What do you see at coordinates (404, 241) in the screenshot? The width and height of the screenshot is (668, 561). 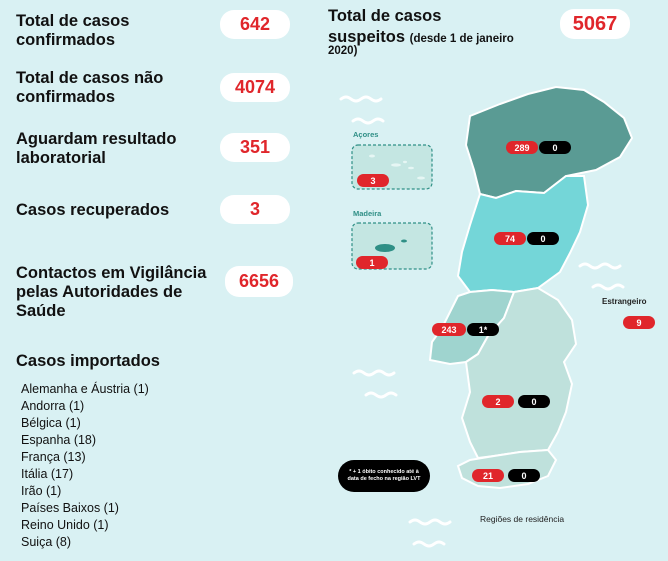 I see `porto-santo-island` at bounding box center [404, 241].